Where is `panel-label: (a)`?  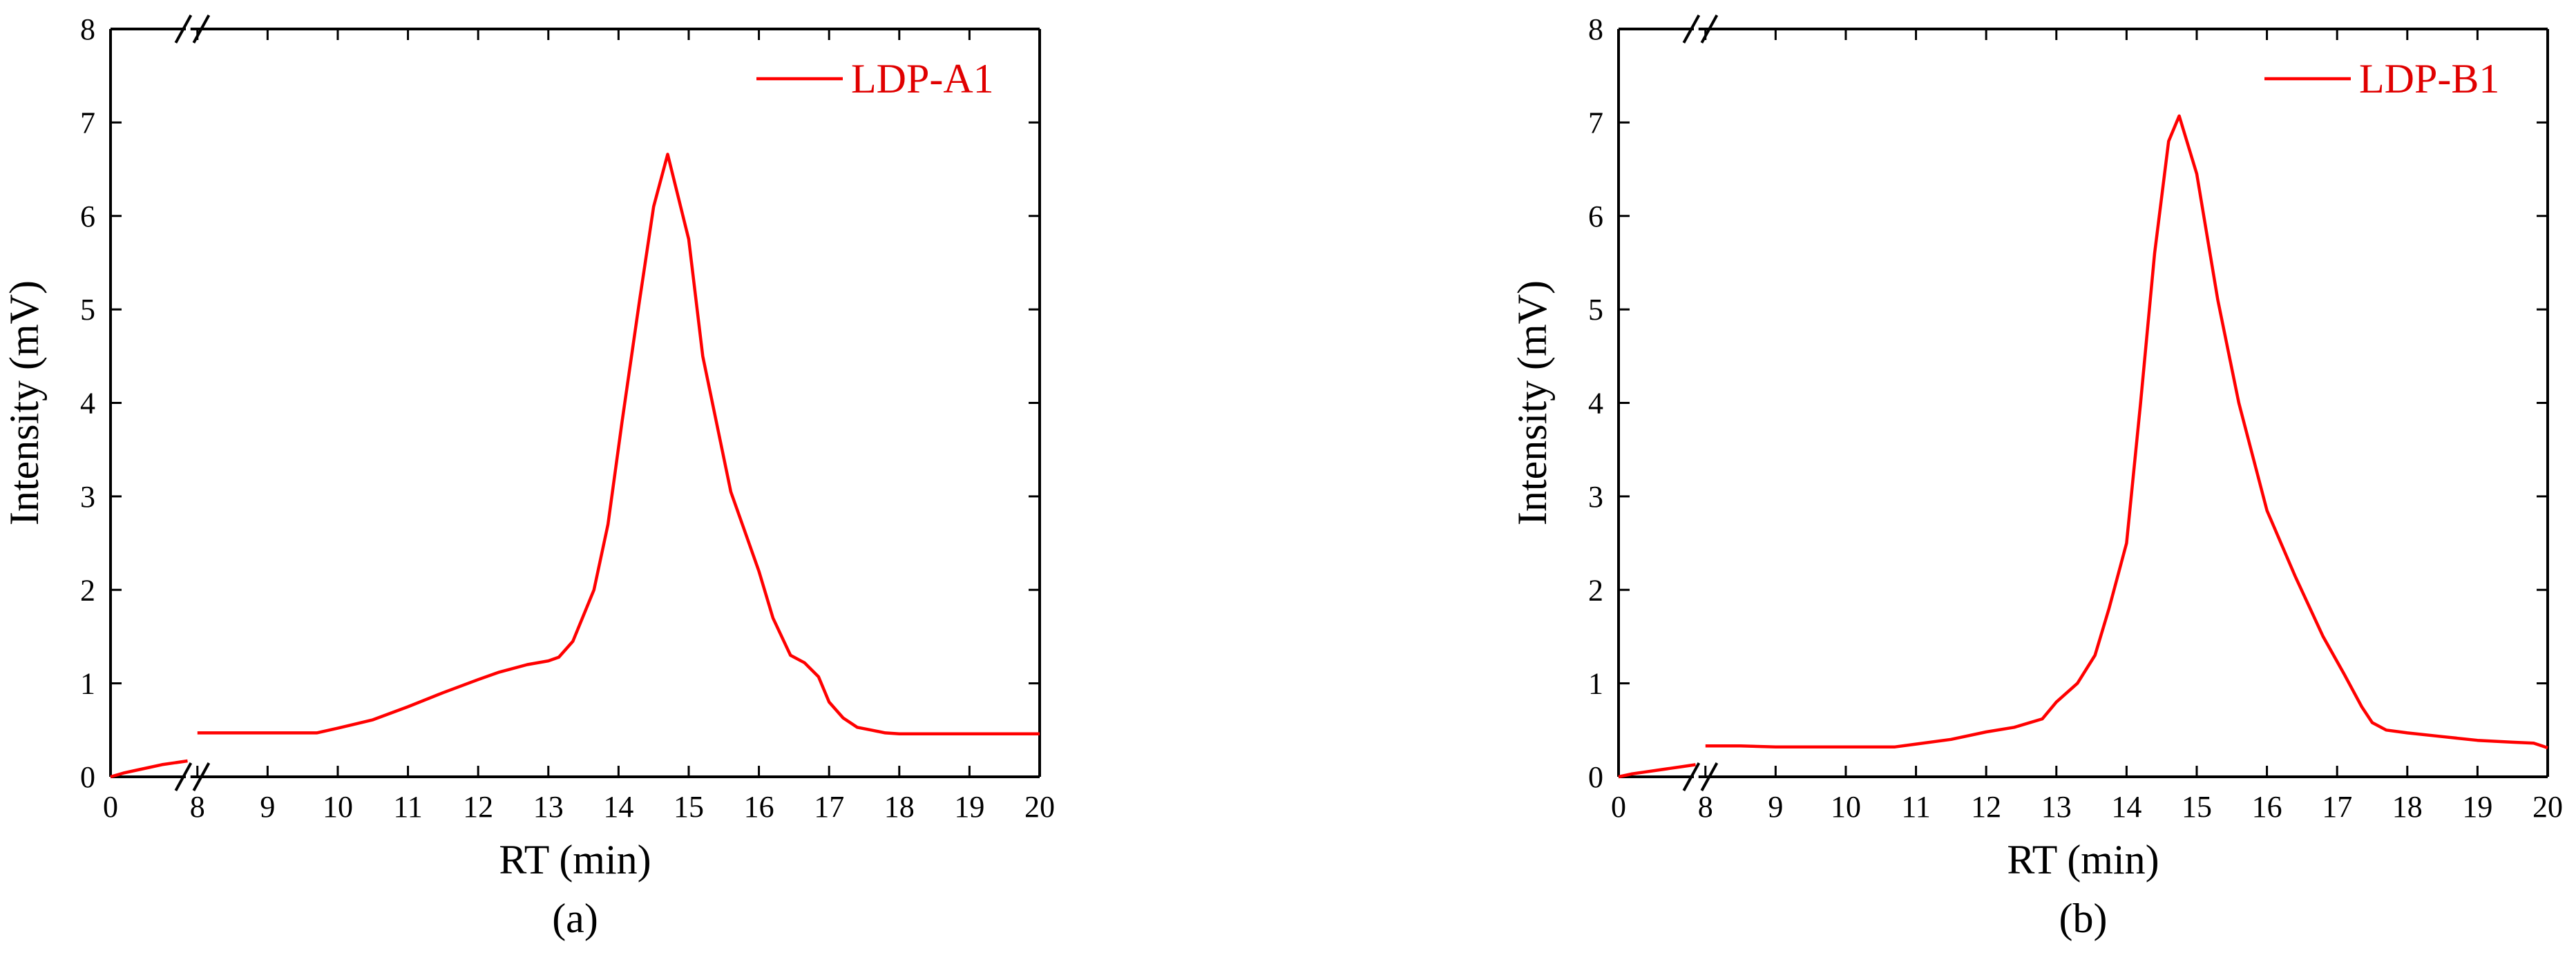
panel-label: (a) is located at coordinates (575, 918).